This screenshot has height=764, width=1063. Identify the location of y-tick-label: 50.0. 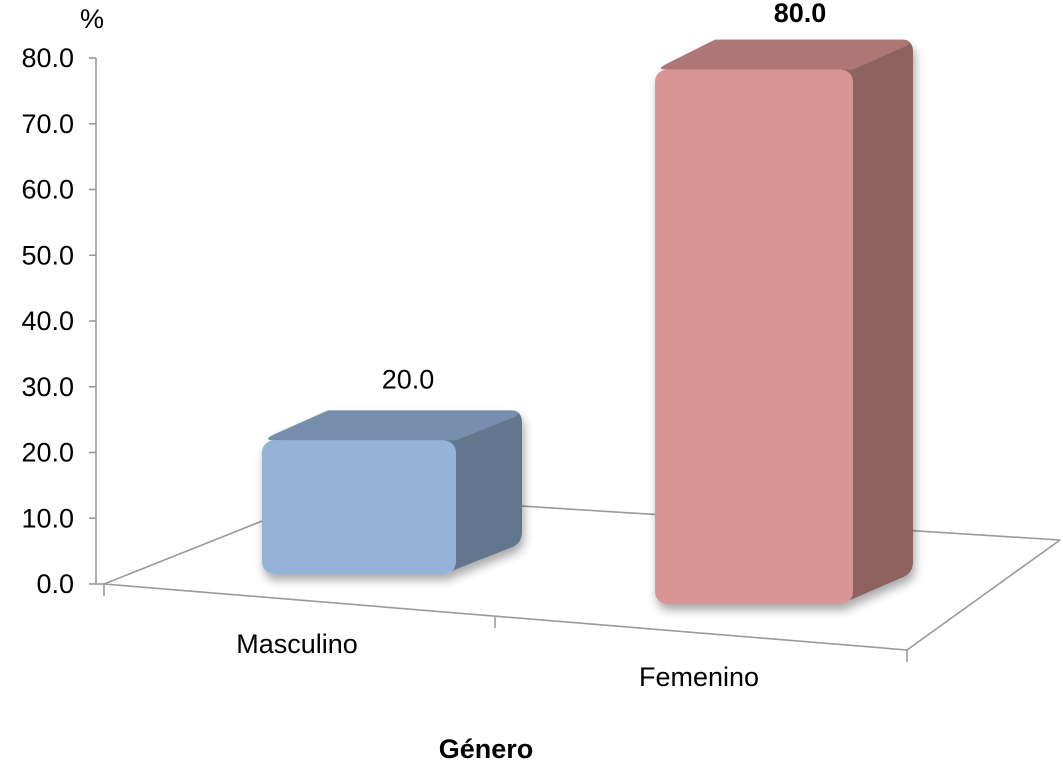
(47, 255).